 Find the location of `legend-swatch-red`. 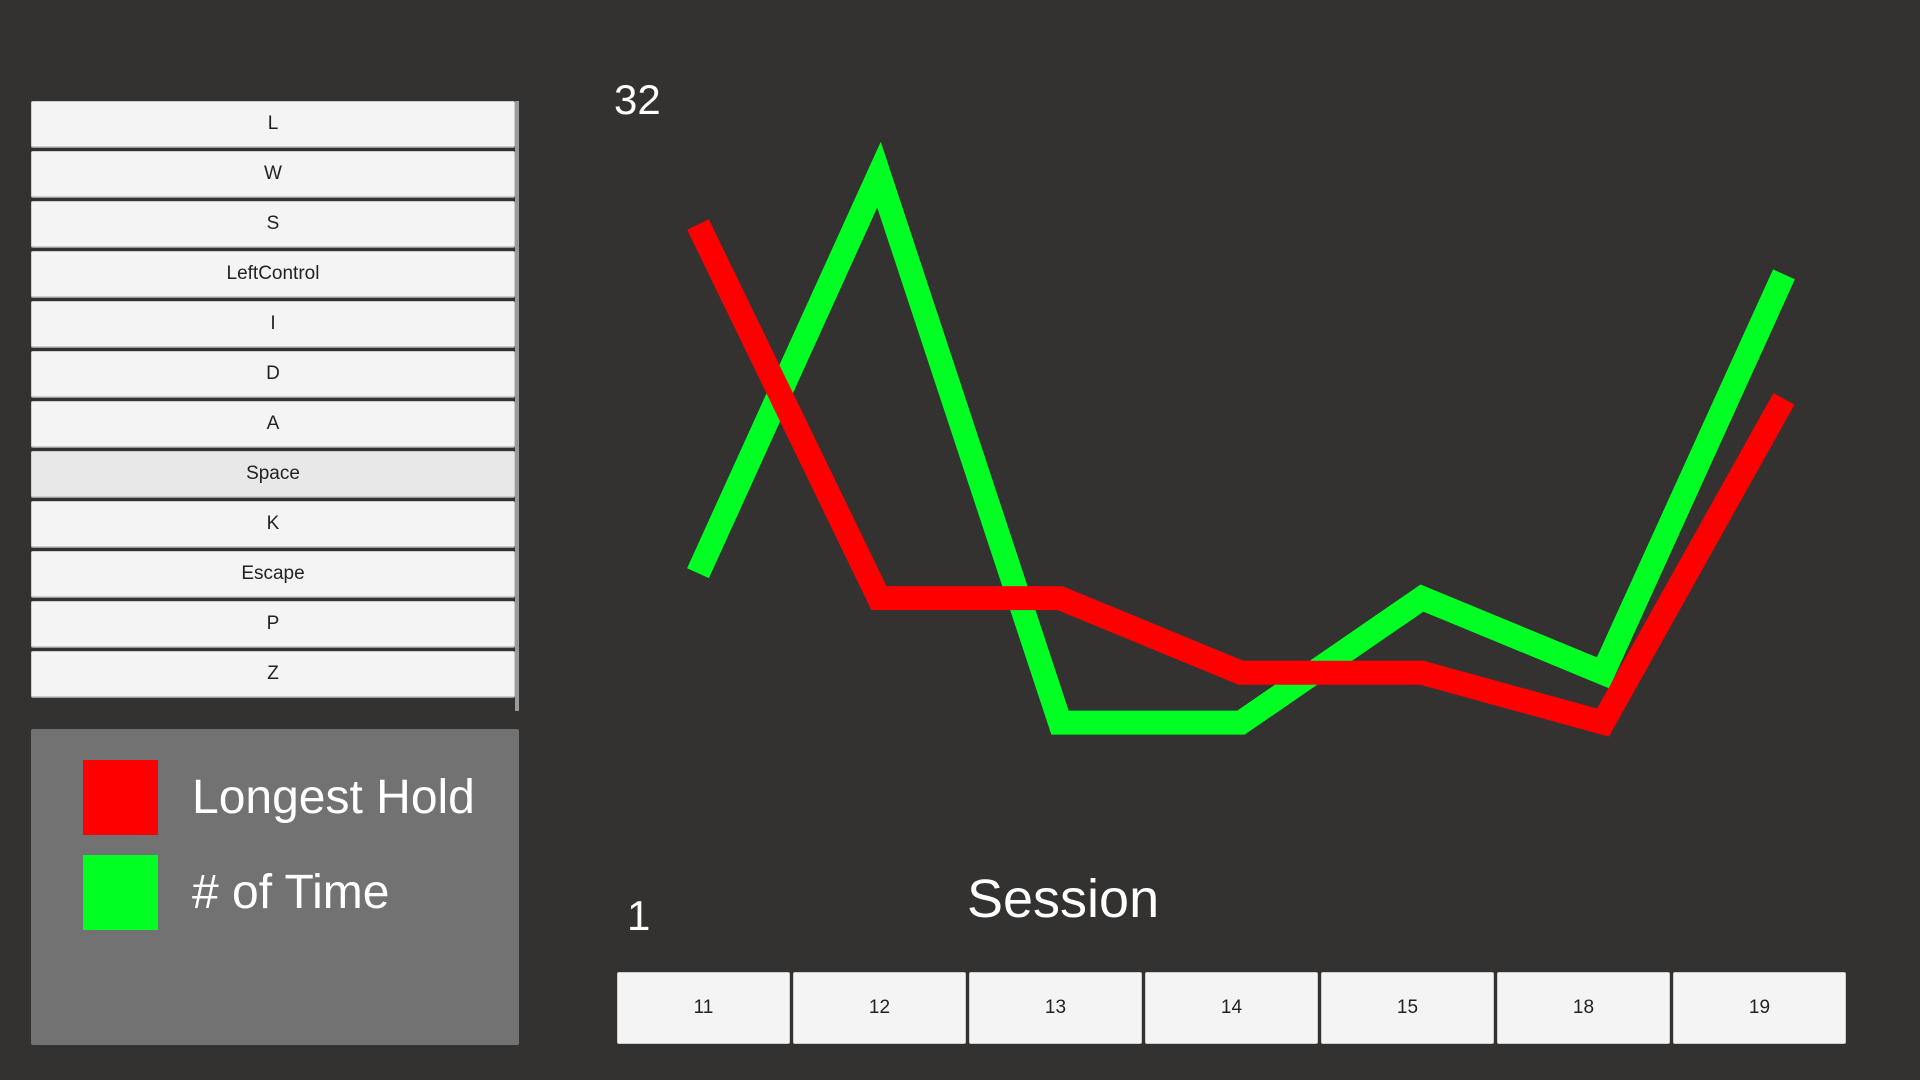

legend-swatch-red is located at coordinates (120, 797).